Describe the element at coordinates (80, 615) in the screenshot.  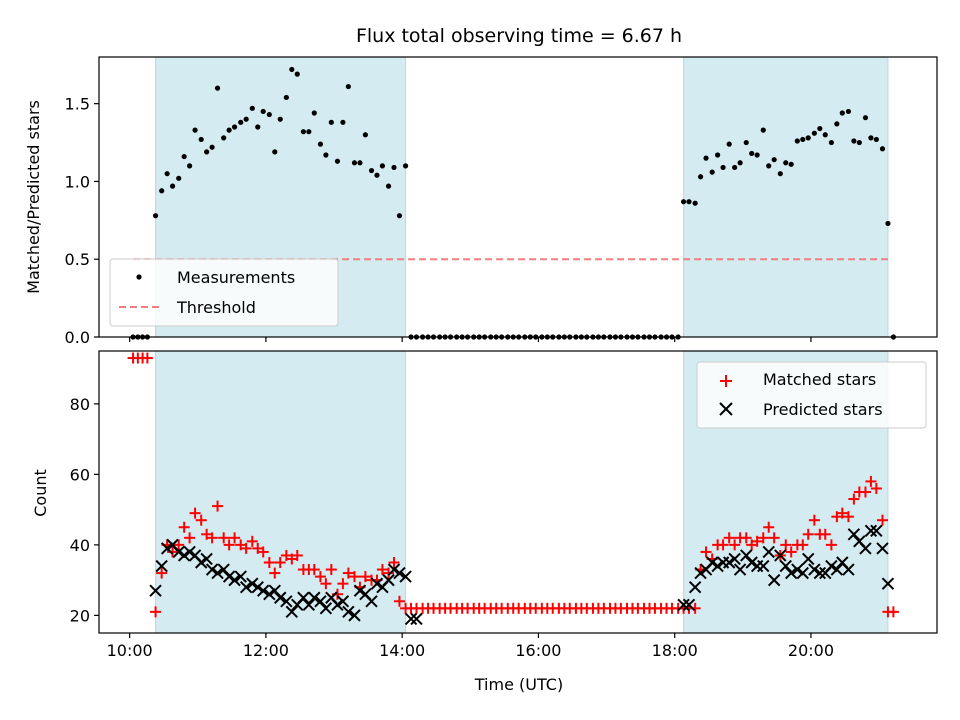
I see `y-tick-label: 20` at that location.